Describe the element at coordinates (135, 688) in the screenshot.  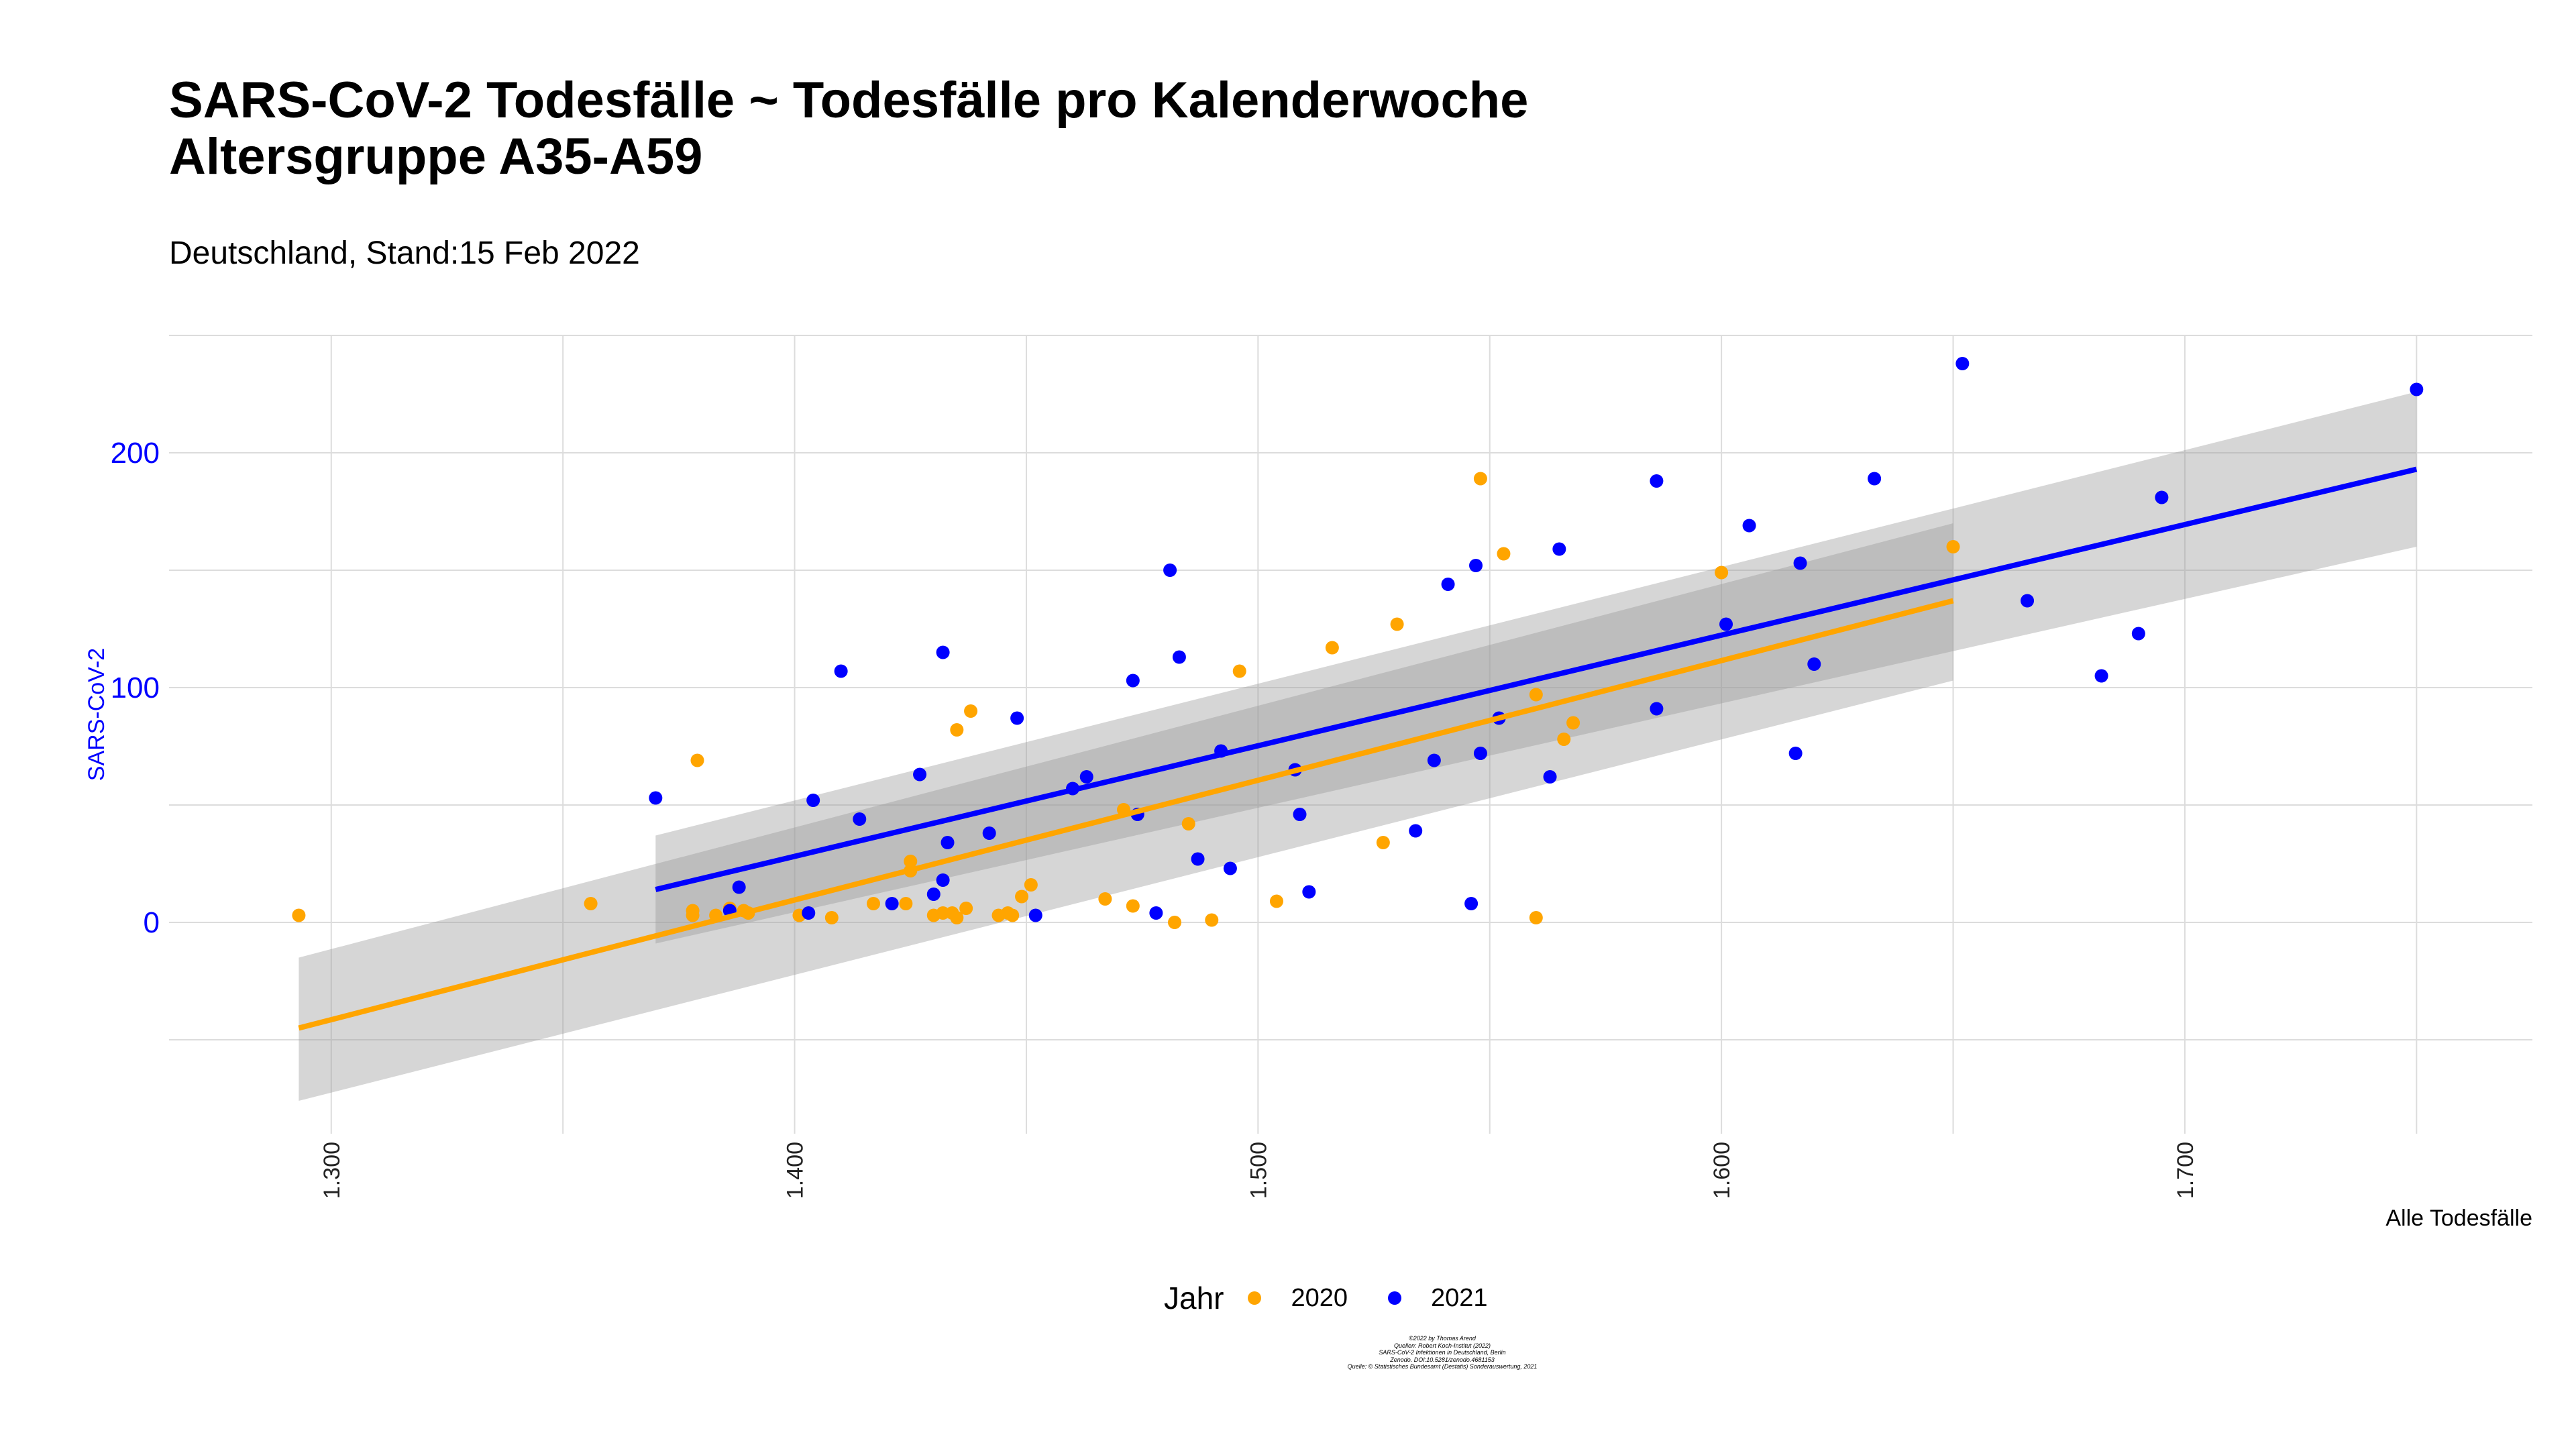
I see `y-tick-label: 100` at that location.